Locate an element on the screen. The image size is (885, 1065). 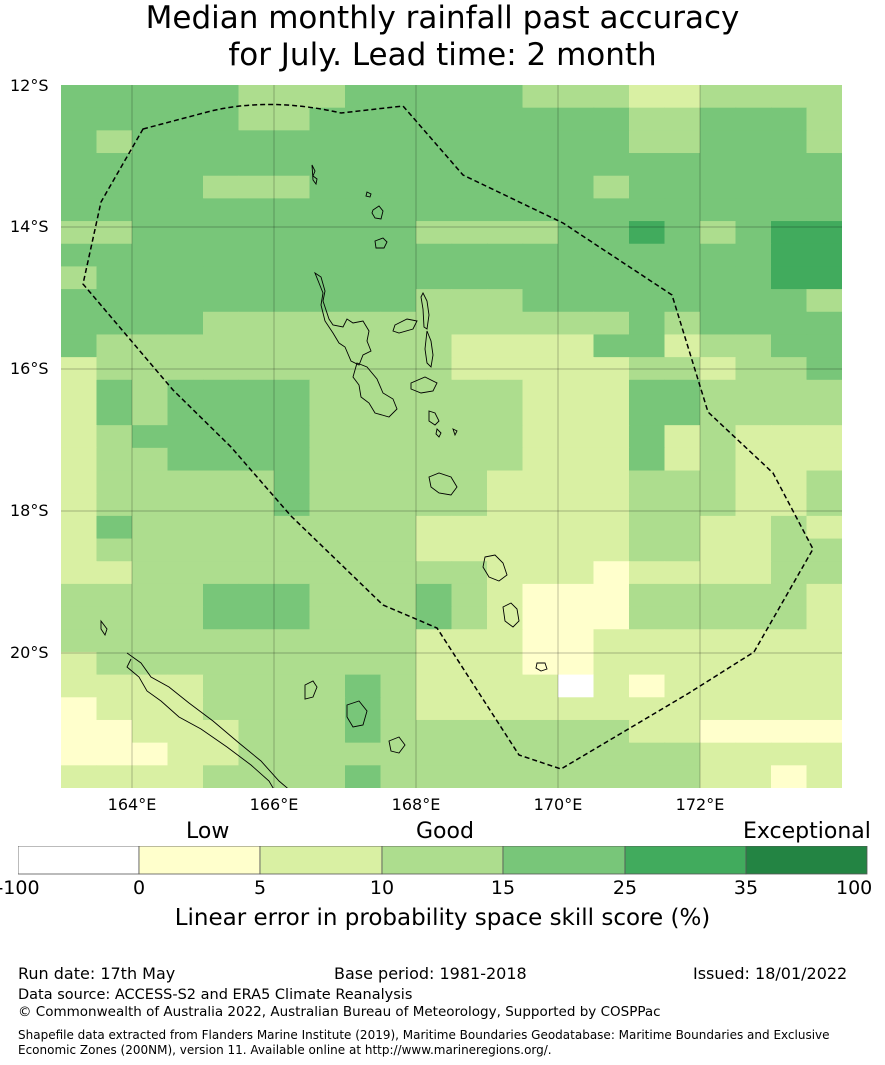
colorbar-swatch-white is located at coordinates (79, 860).